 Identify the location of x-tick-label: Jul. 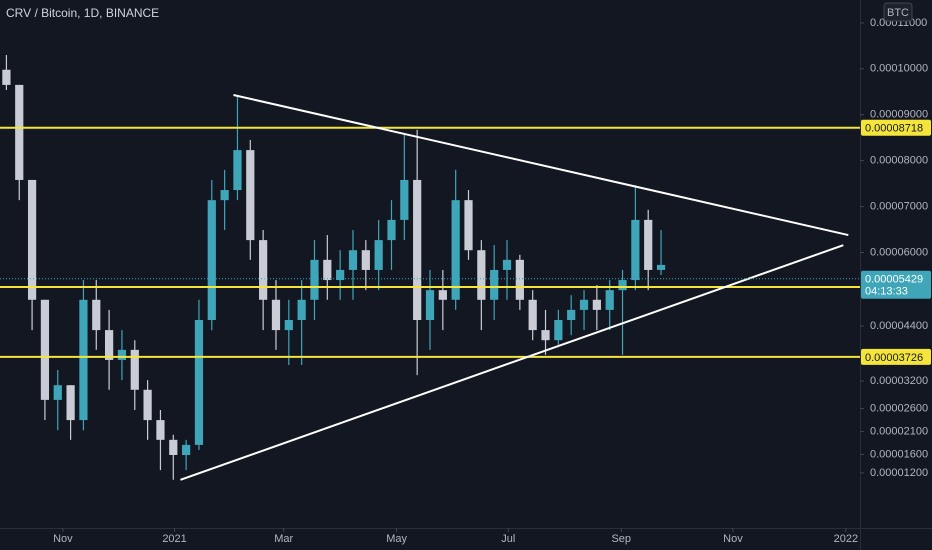
(508, 539).